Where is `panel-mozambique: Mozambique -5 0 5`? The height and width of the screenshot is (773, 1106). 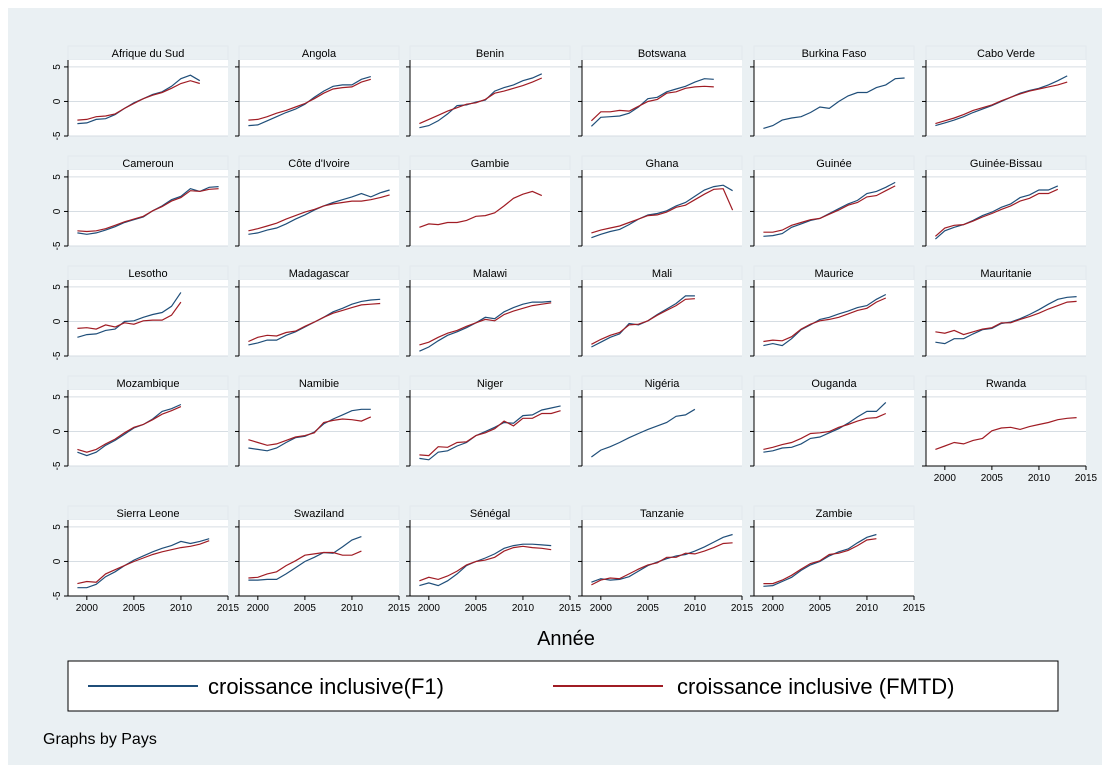
panel-mozambique: Mozambique -5 0 5 is located at coordinates (140, 422).